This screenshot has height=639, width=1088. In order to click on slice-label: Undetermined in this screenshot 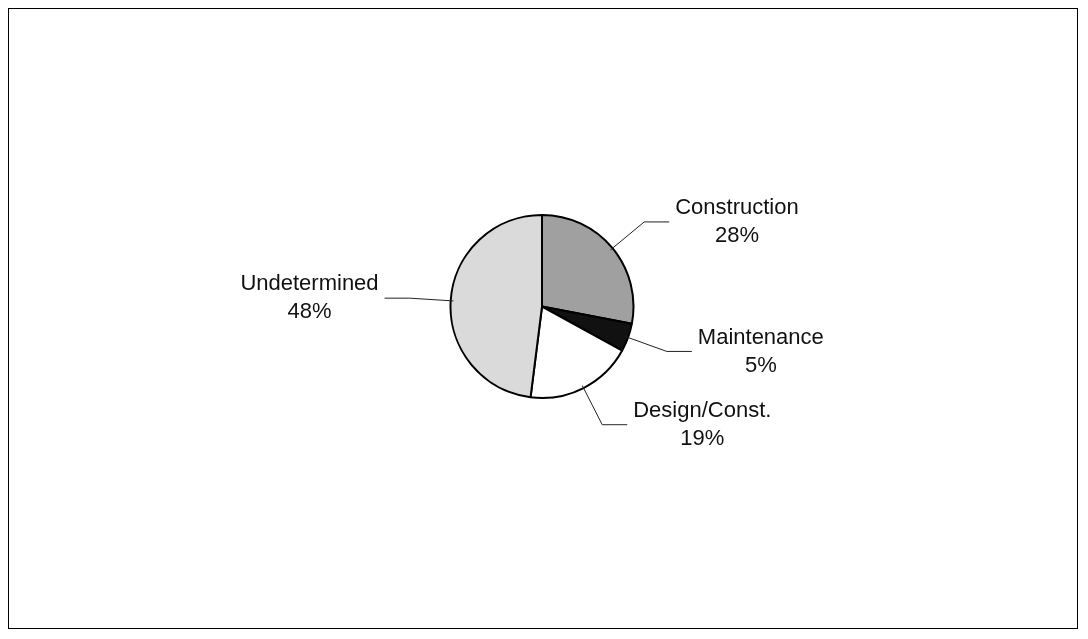, I will do `click(309, 283)`.